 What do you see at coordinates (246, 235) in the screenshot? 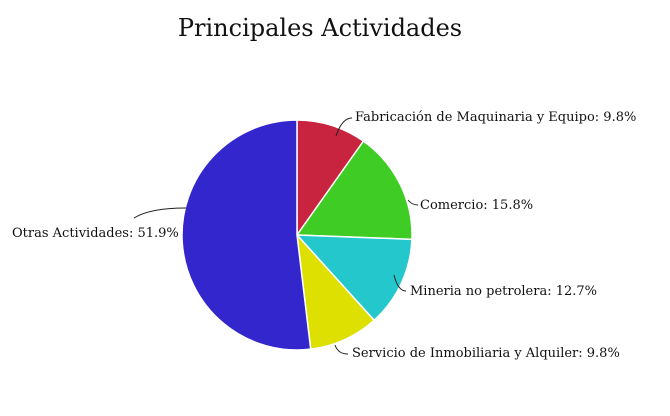
I see `pie-slice-otras-actividades` at bounding box center [246, 235].